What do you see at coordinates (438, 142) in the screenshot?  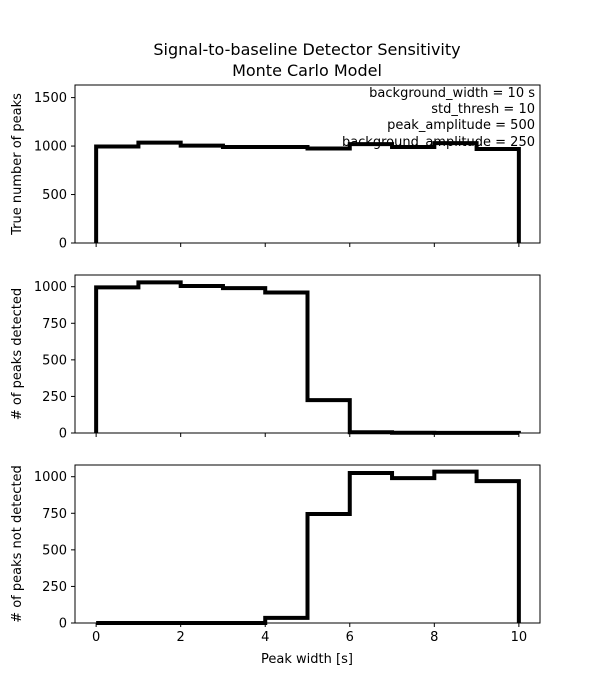 I see `annotation-background-amplitude: background_amplitude = 250` at bounding box center [438, 142].